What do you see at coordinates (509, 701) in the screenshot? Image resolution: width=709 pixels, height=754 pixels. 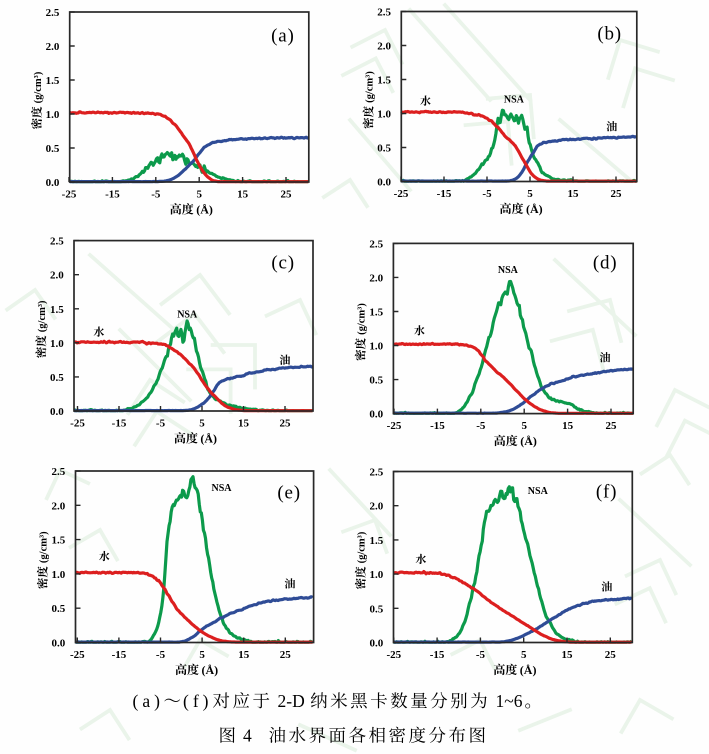 I see `svg-text: 1~6` at bounding box center [509, 701].